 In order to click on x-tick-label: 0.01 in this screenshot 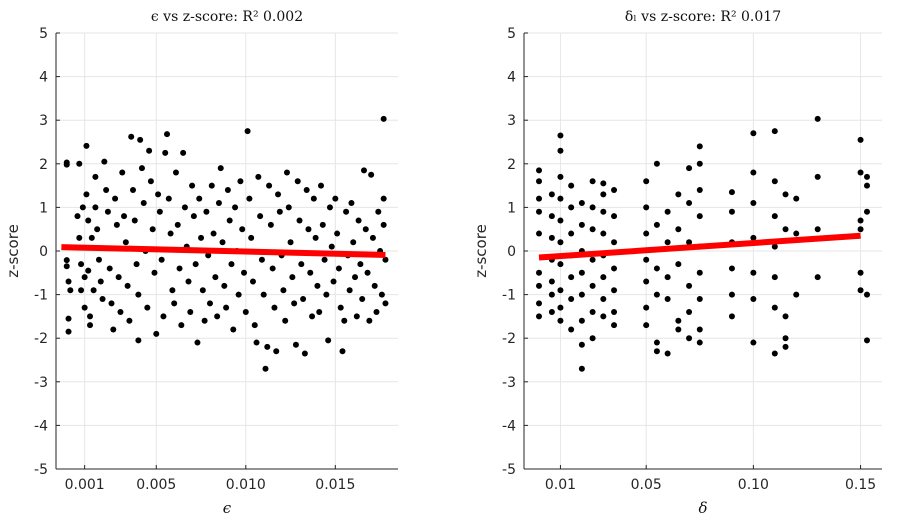, I will do `click(560, 485)`.